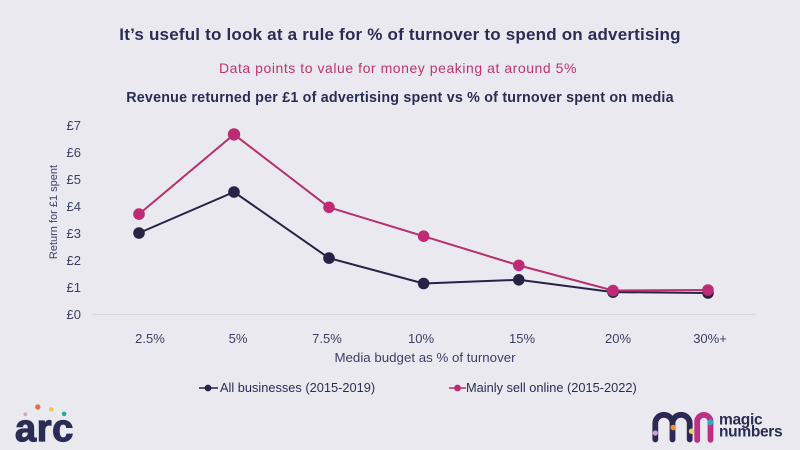  Describe the element at coordinates (741, 420) in the screenshot. I see `svg-text: magic` at that location.